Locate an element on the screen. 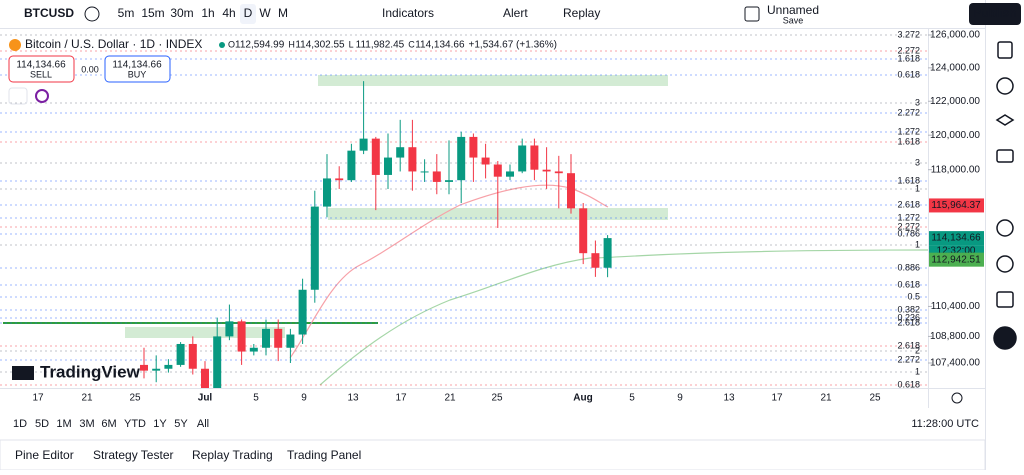 This screenshot has width=1024, height=475. panel-tab: Replay Trading is located at coordinates (232, 455).